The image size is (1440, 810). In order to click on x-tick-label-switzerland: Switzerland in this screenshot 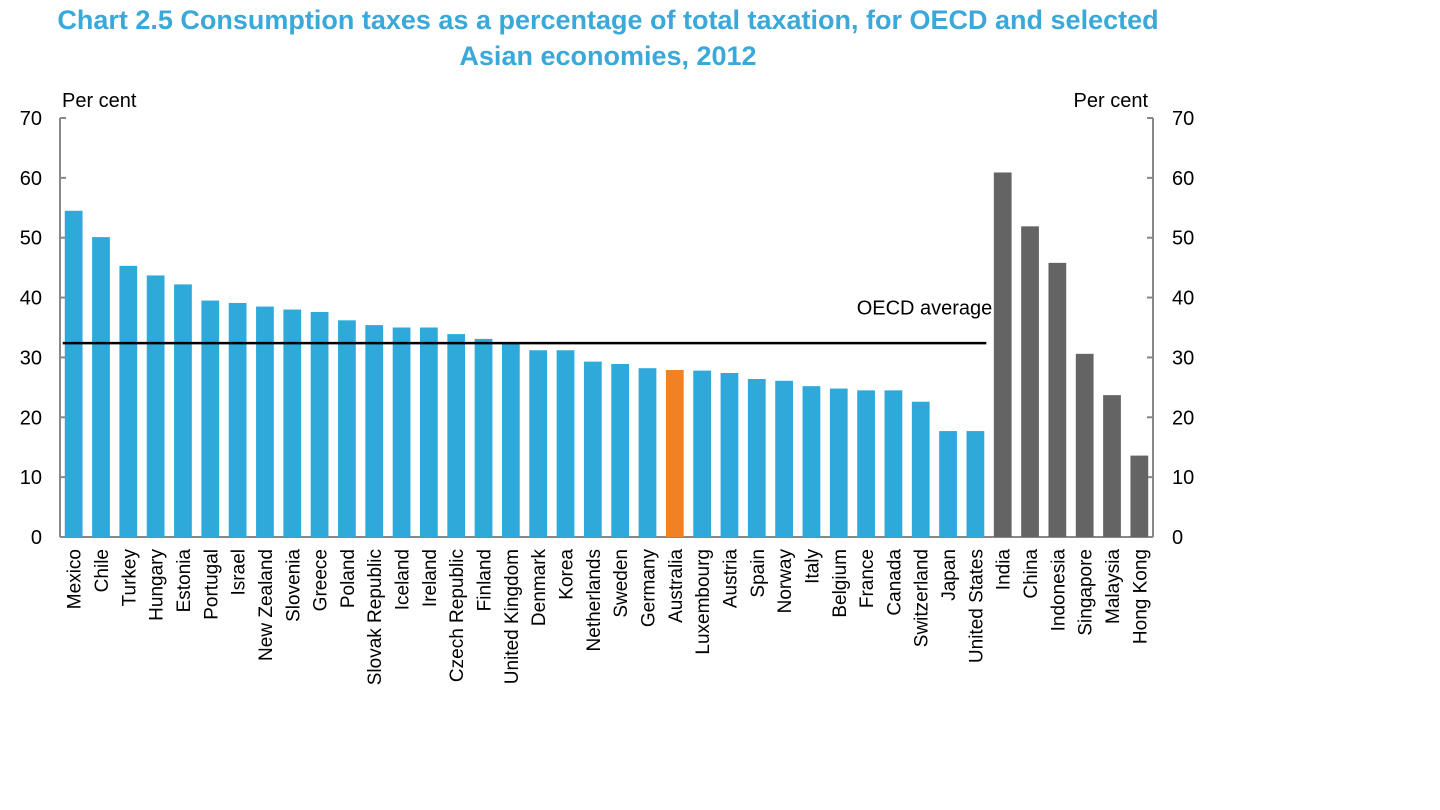, I will do `click(922, 598)`.